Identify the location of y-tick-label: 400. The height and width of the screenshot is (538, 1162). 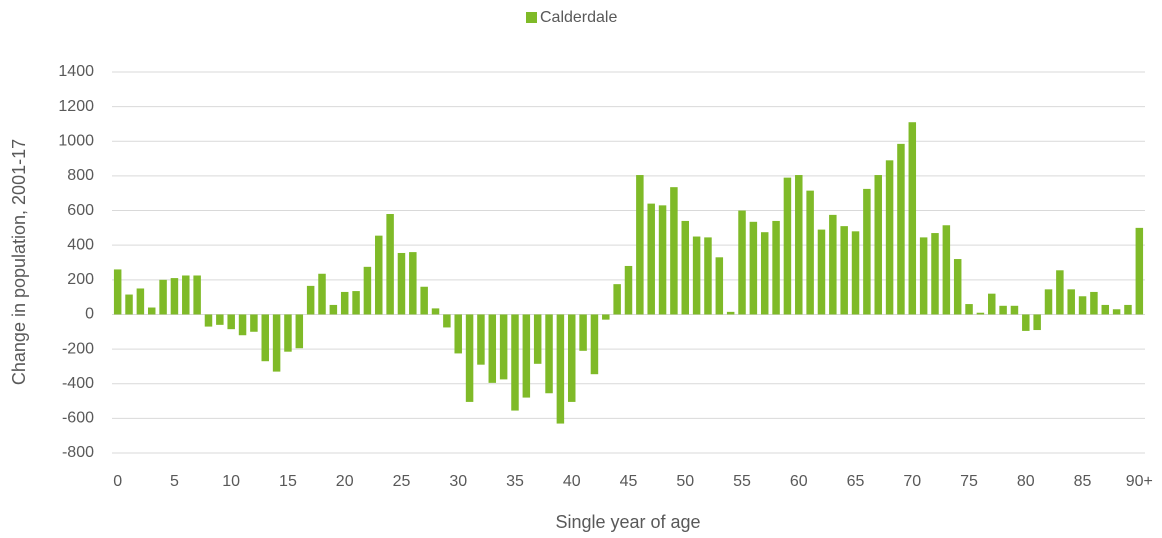
(80, 244).